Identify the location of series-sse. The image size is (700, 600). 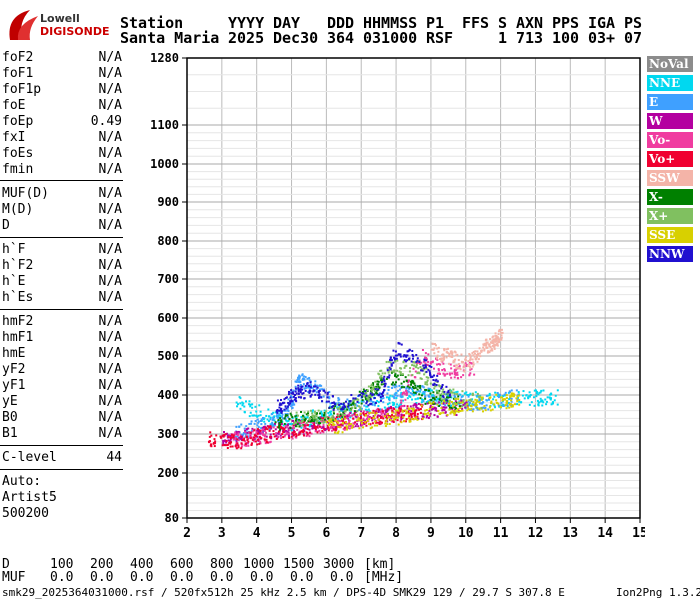
(423, 413).